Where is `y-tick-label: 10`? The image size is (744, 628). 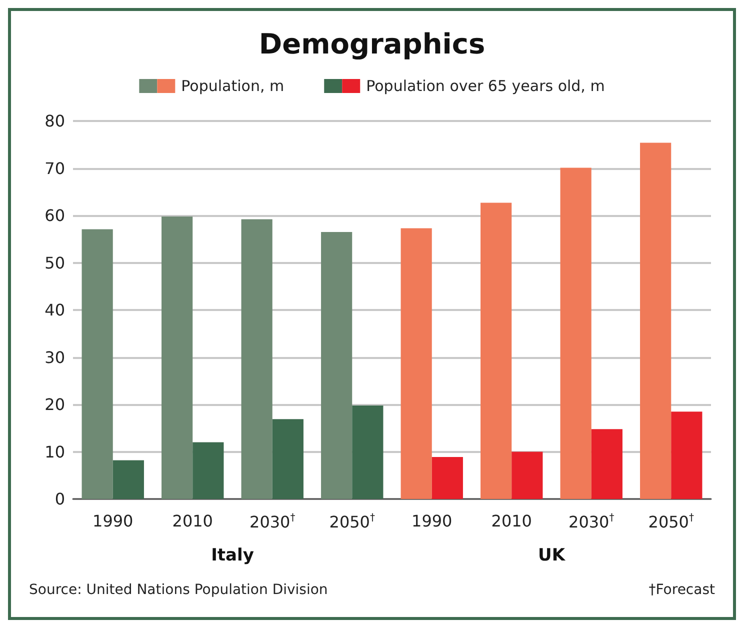
y-tick-label: 10 is located at coordinates (54, 452).